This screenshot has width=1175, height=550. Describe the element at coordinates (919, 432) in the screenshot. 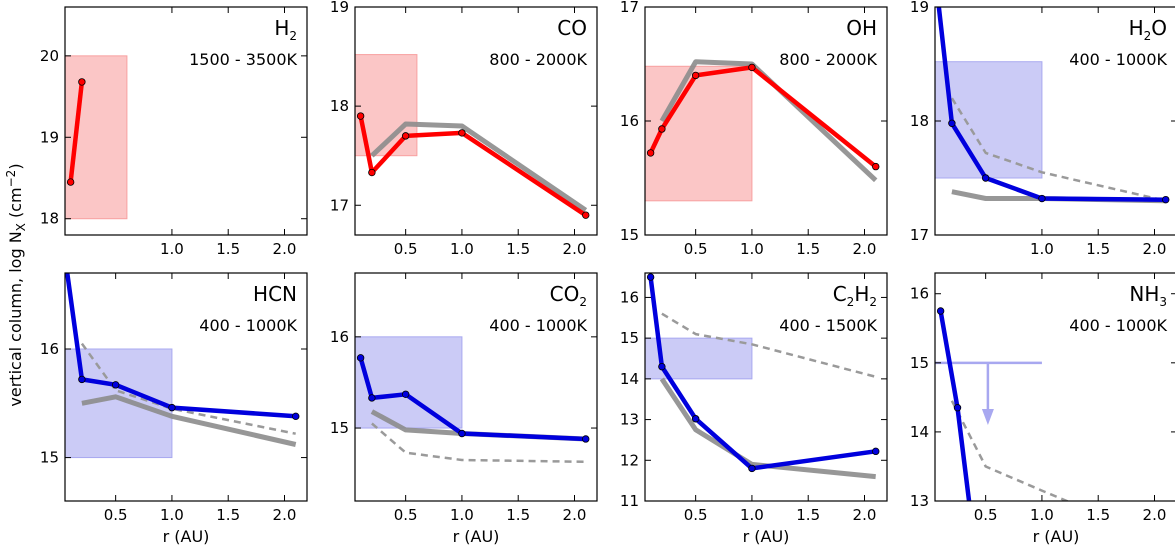

I see `y-tick-label: 14` at that location.